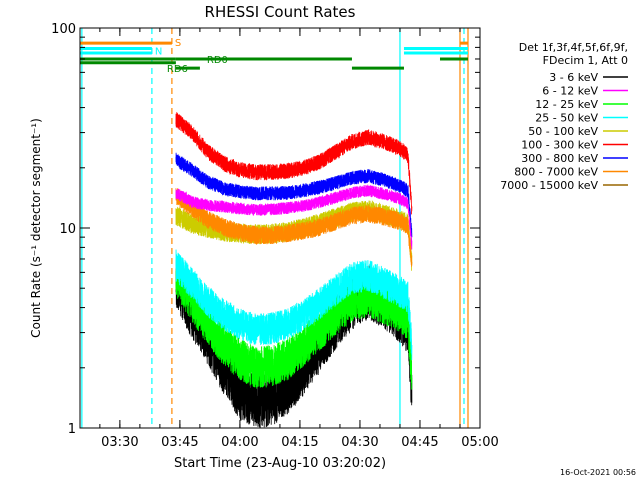 The height and width of the screenshot is (480, 640). What do you see at coordinates (299, 442) in the screenshot?
I see `x-tick-label-3: 04:15` at bounding box center [299, 442].